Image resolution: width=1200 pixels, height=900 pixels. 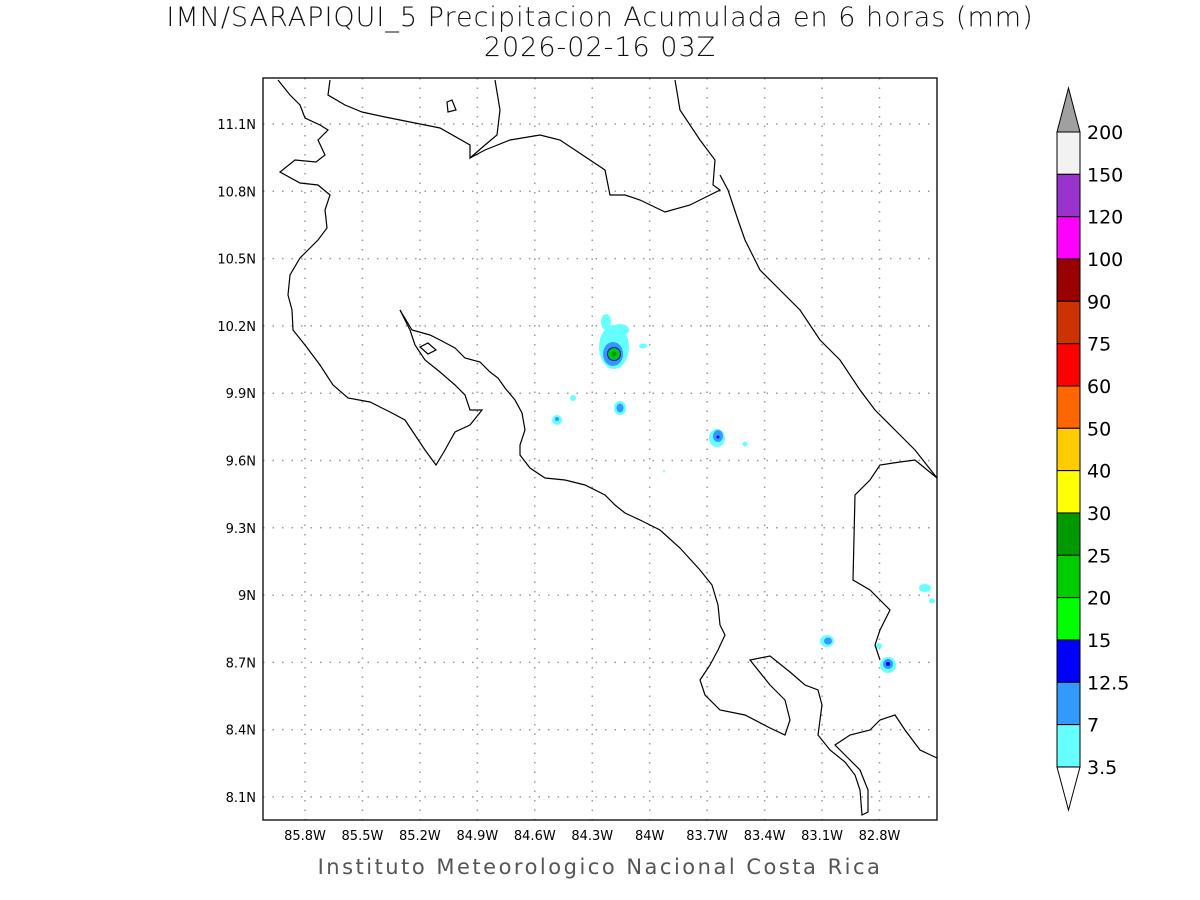 What do you see at coordinates (1099, 472) in the screenshot?
I see `colorbar-label: 40` at bounding box center [1099, 472].